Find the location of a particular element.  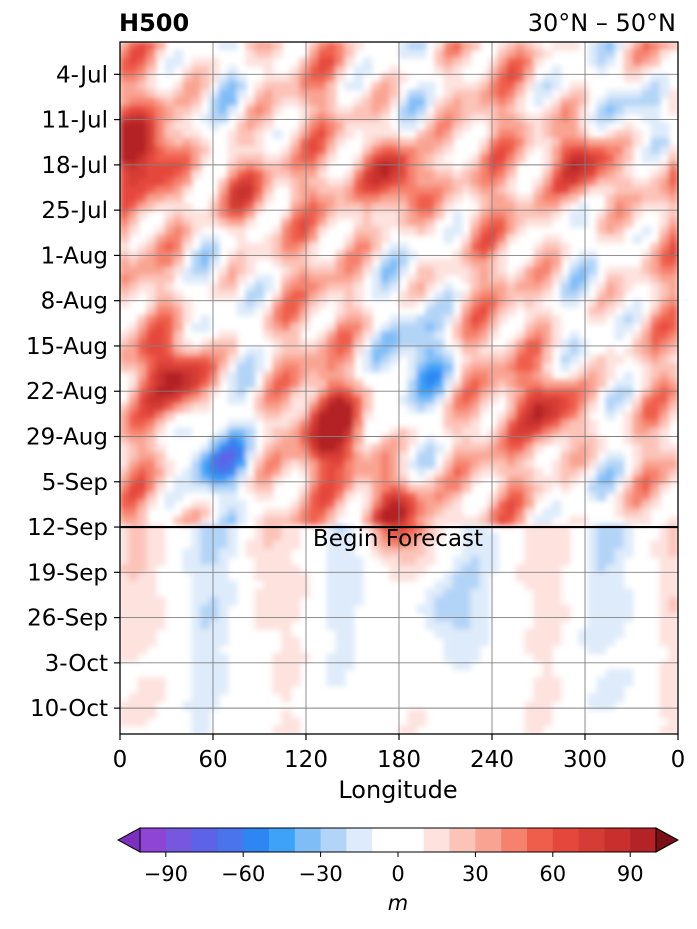

colorbar-segment is located at coordinates (256, 840).